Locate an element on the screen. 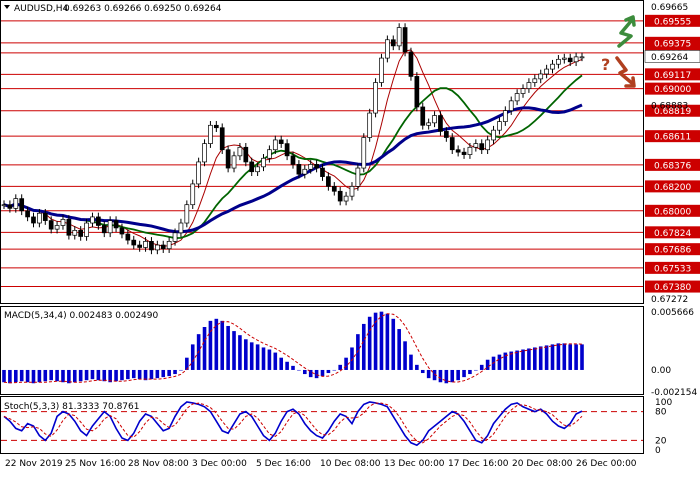 Image resolution: width=700 pixels, height=500 pixels. macd-signal-line is located at coordinates (293, 348).